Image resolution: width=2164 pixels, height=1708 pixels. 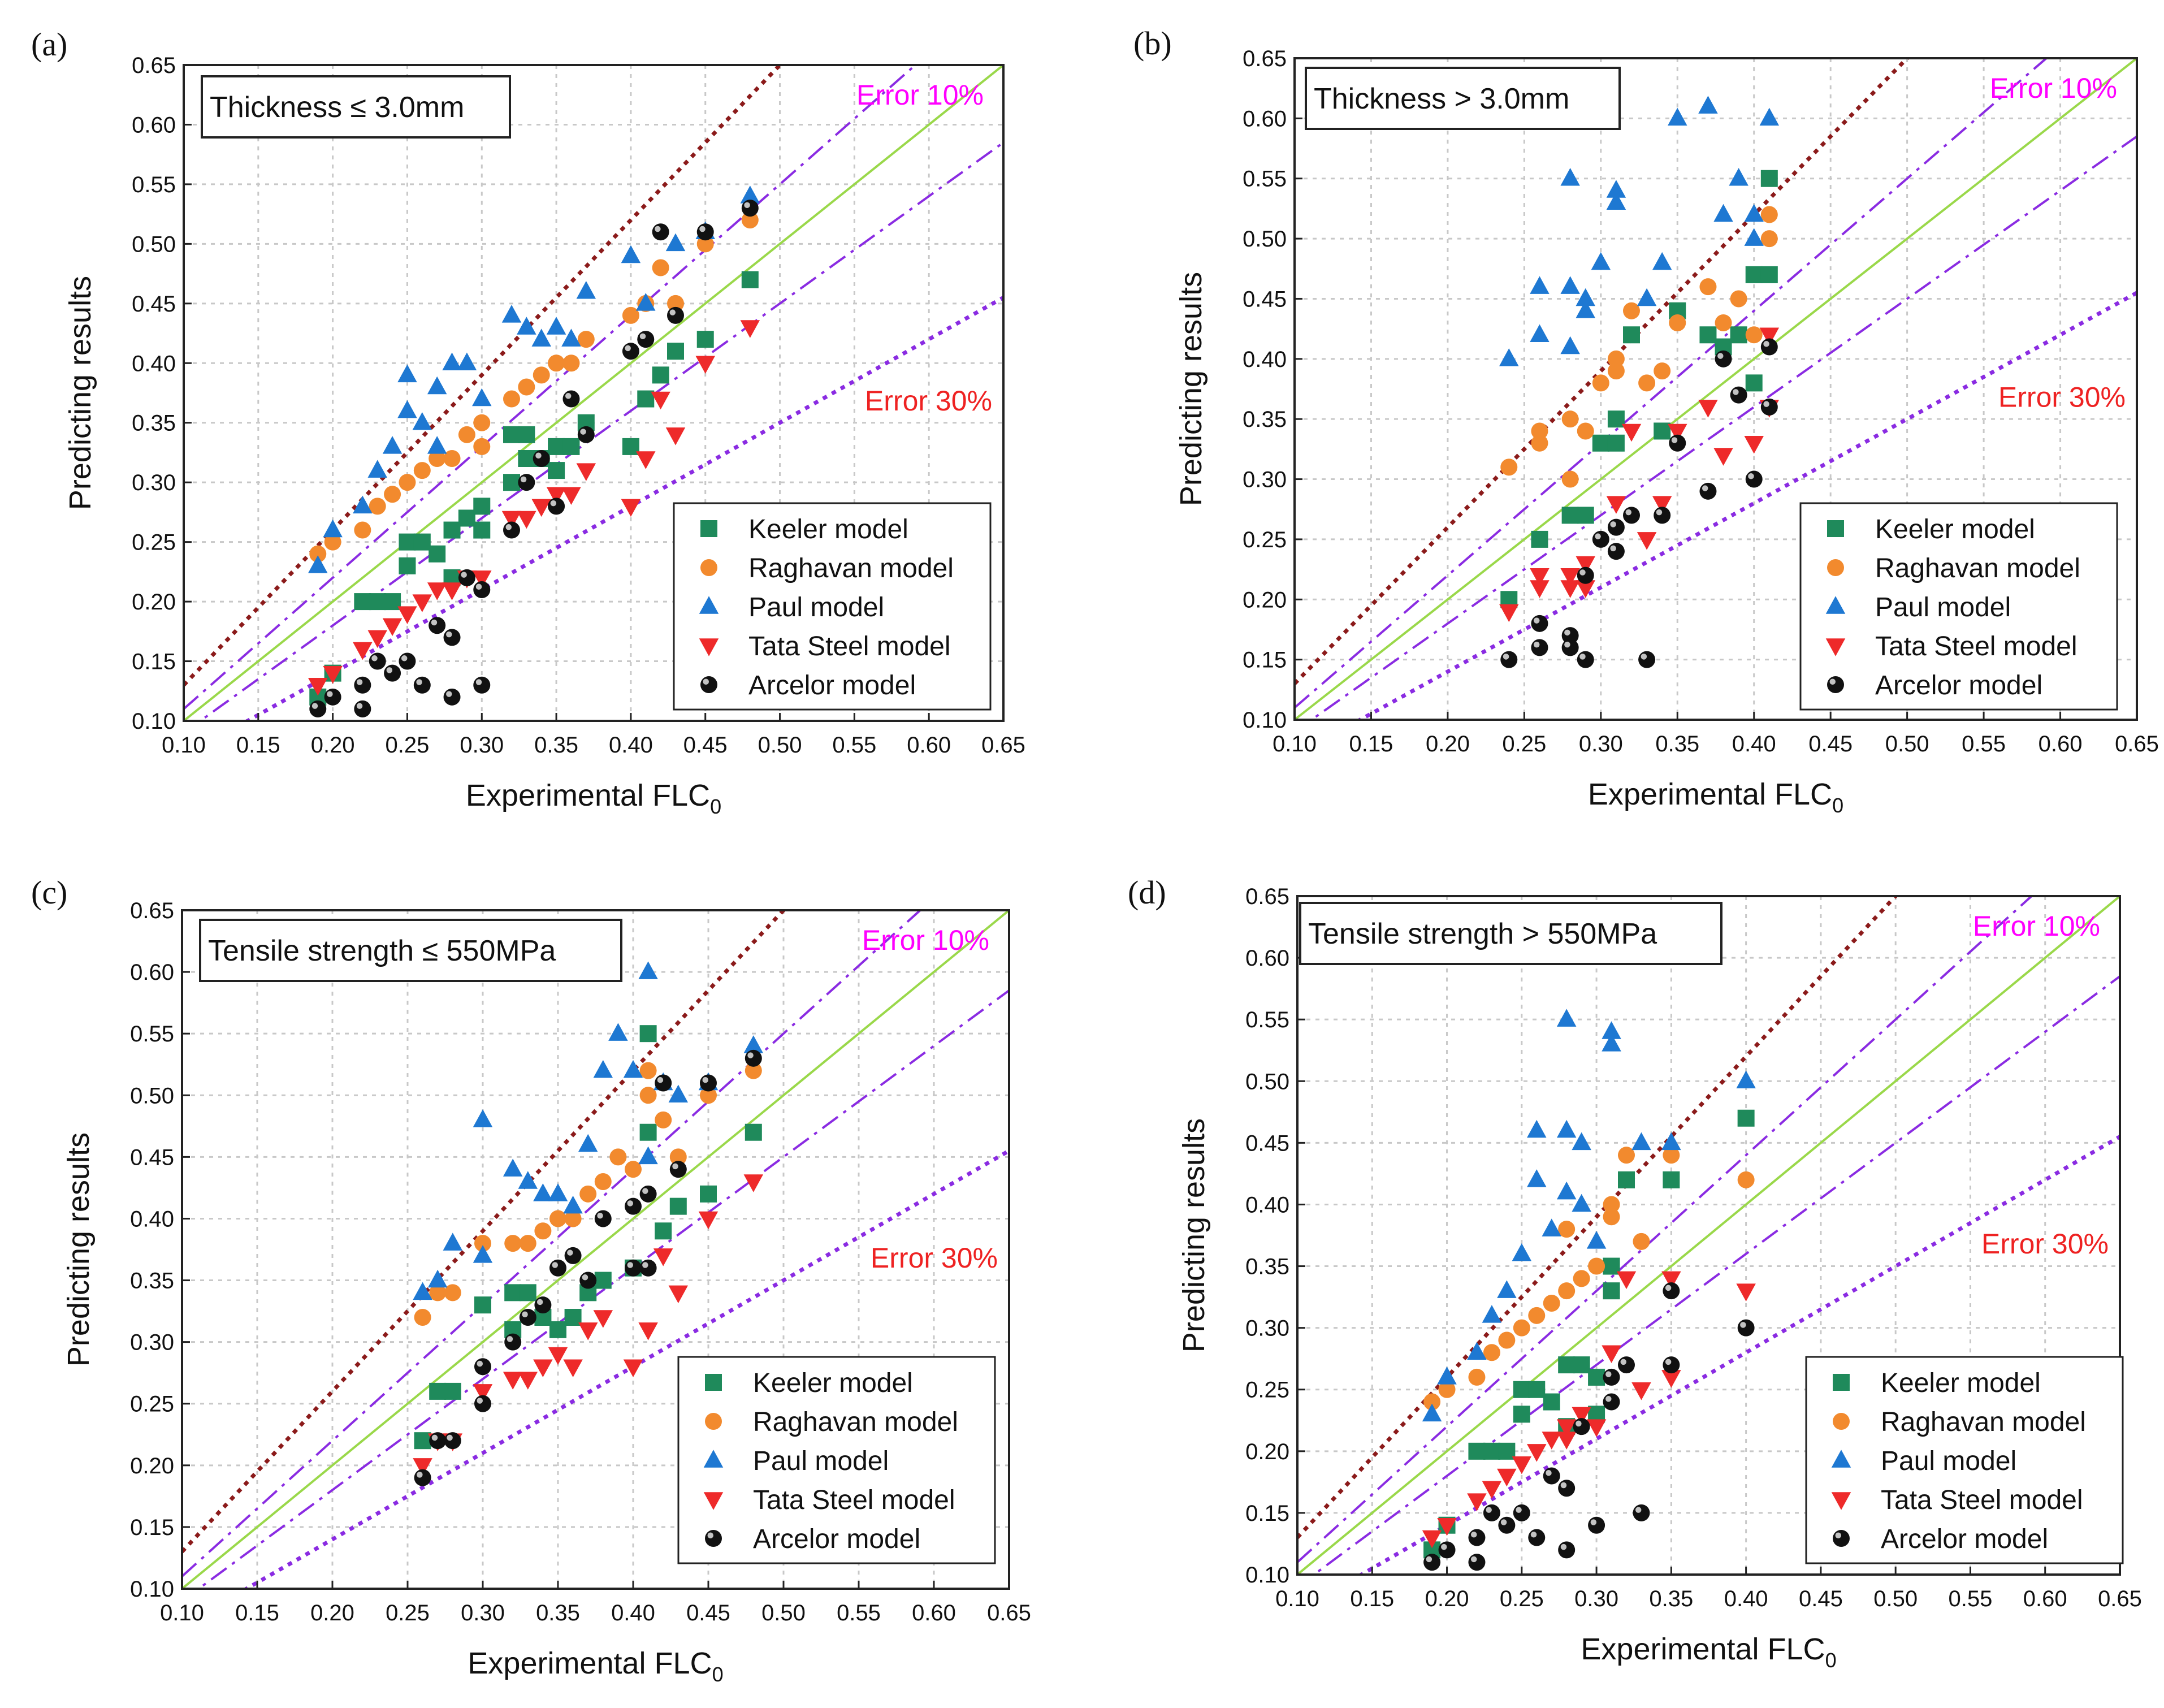 What do you see at coordinates (1267, 1328) in the screenshot?
I see `y-tick-label: 0.30` at bounding box center [1267, 1328].